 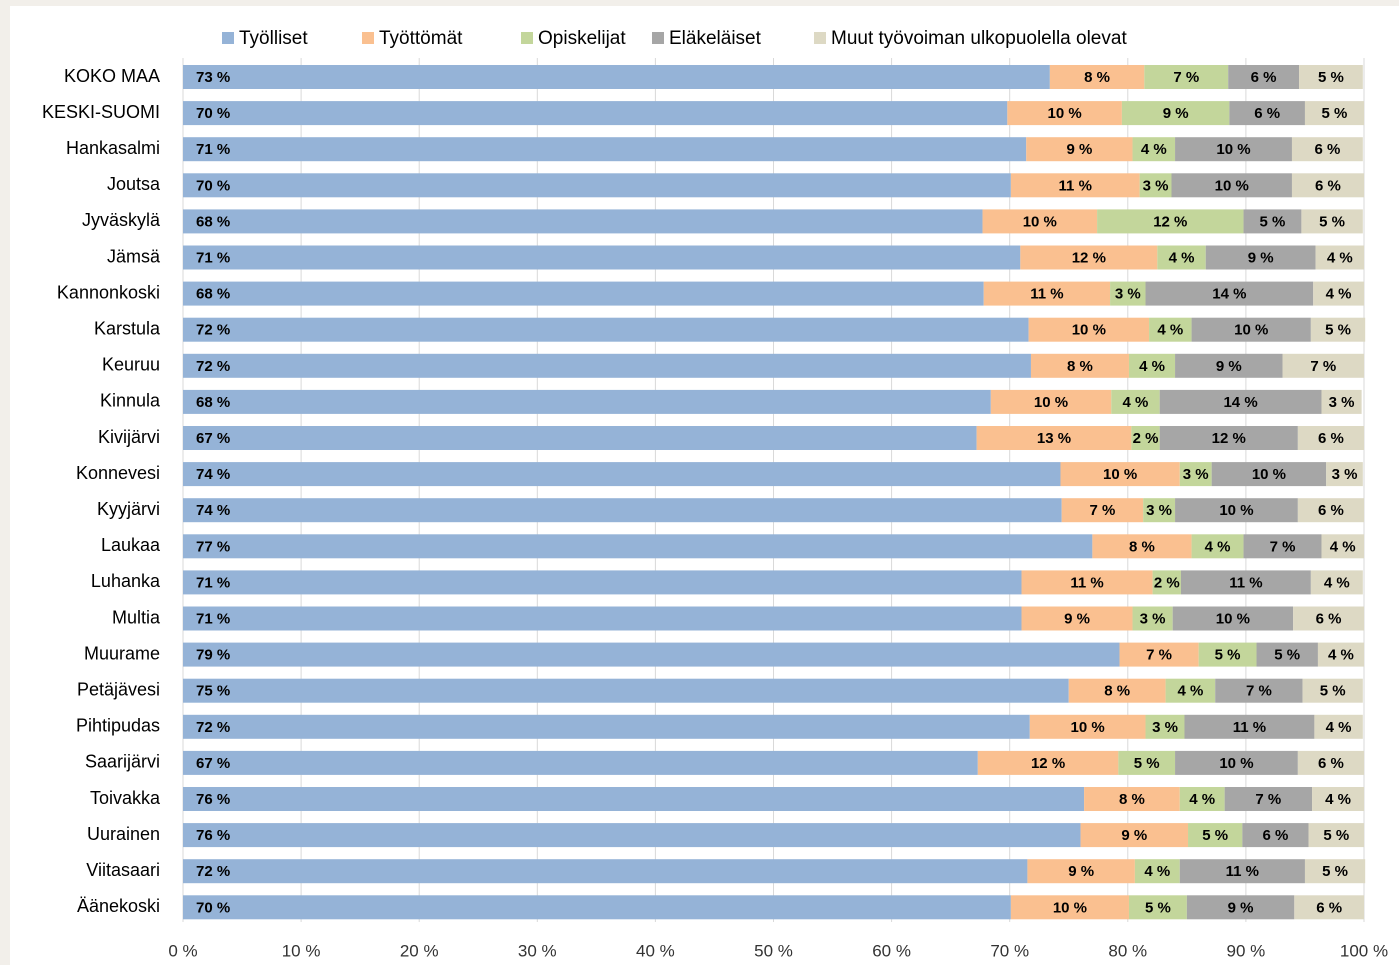 What do you see at coordinates (182, 950) in the screenshot?
I see `x-tick-label: 0 %` at bounding box center [182, 950].